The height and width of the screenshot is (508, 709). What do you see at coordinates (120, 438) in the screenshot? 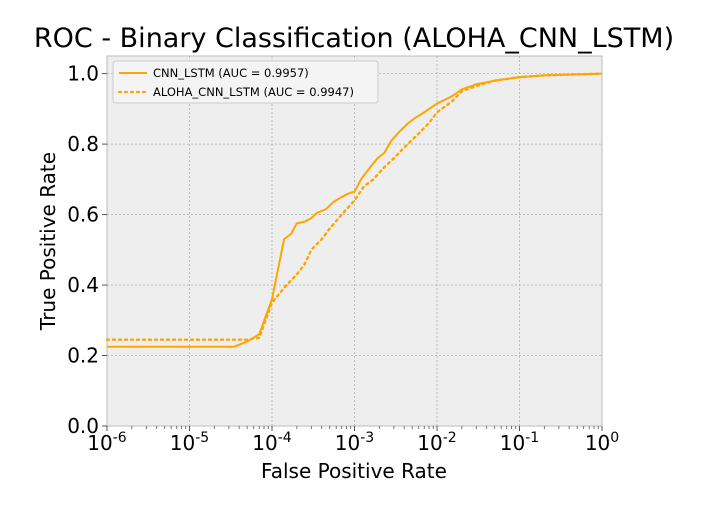
I see `x-tick-exponent: -6` at bounding box center [120, 438].